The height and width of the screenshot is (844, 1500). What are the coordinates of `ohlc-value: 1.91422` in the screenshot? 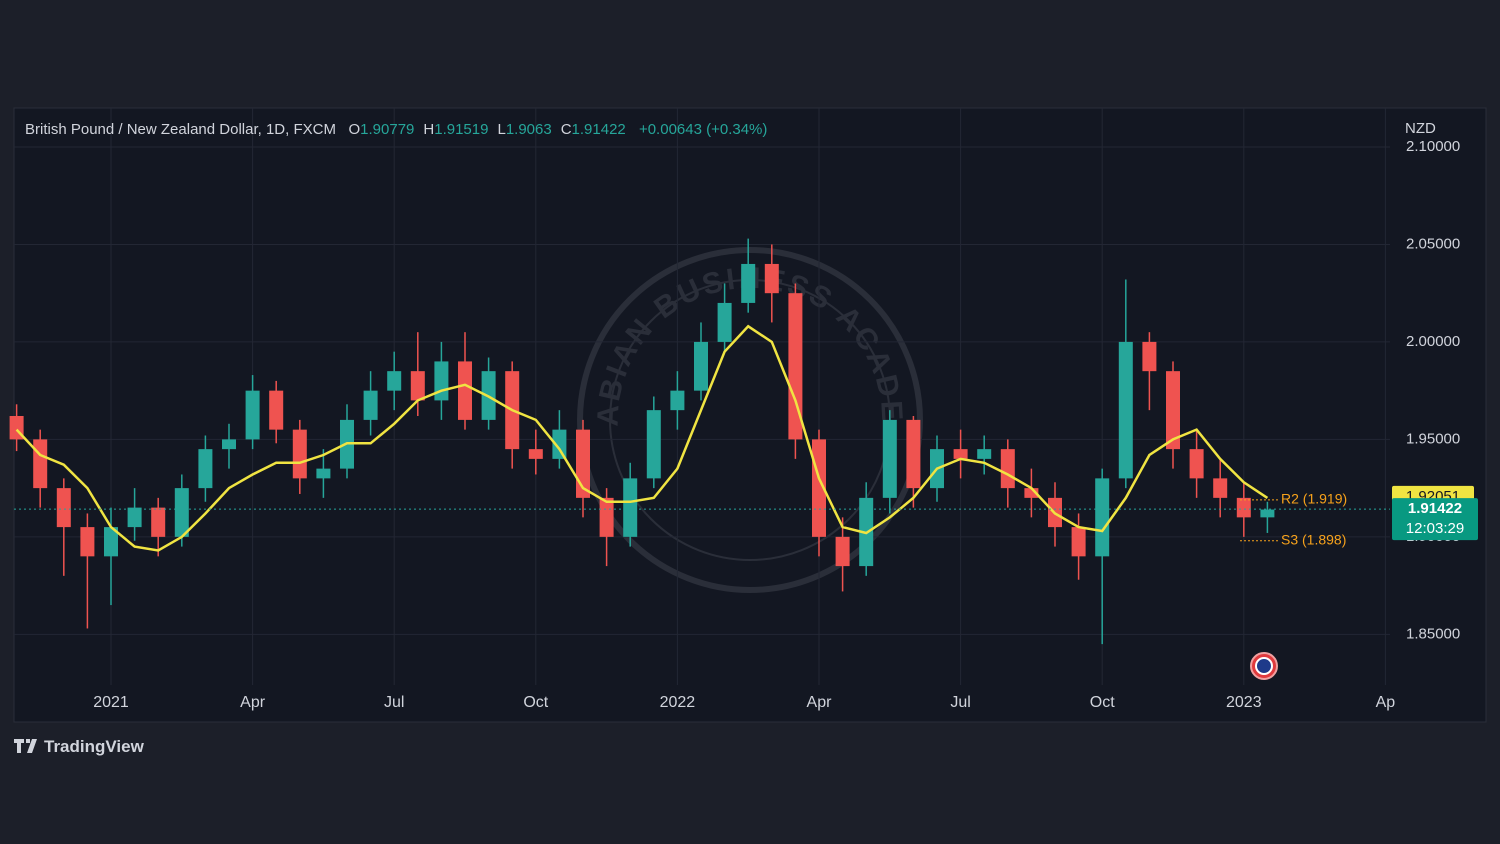 It's located at (598, 129).